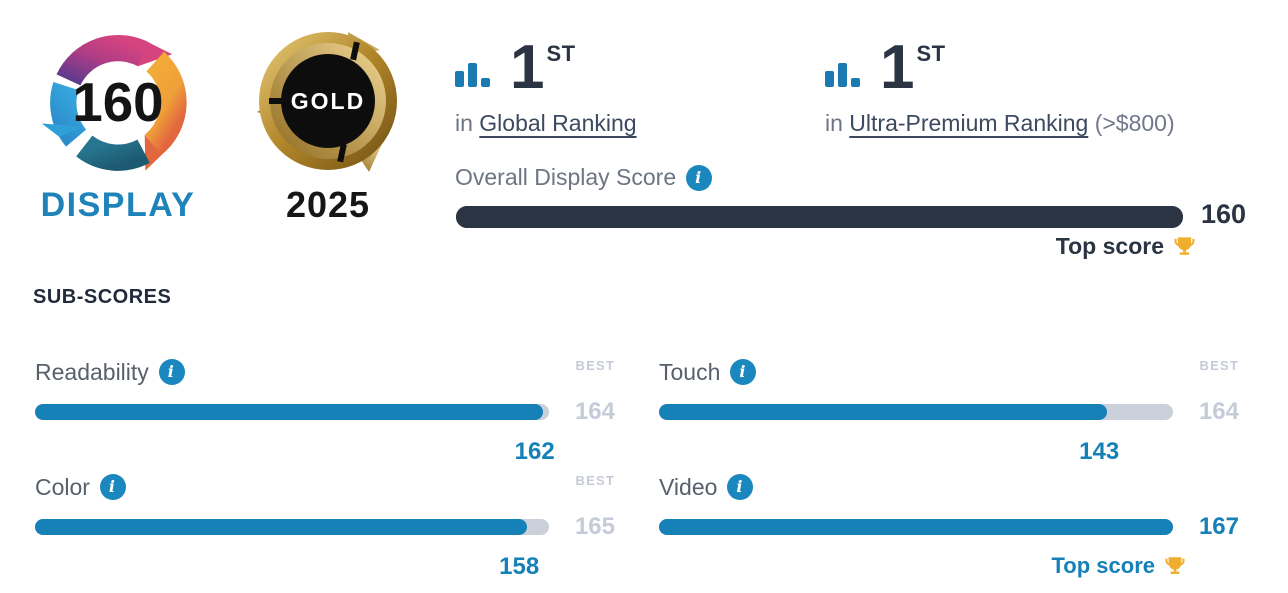 This screenshot has height=593, width=1288. What do you see at coordinates (558, 123) in the screenshot?
I see `global-ranking-link: Global Ranking` at bounding box center [558, 123].